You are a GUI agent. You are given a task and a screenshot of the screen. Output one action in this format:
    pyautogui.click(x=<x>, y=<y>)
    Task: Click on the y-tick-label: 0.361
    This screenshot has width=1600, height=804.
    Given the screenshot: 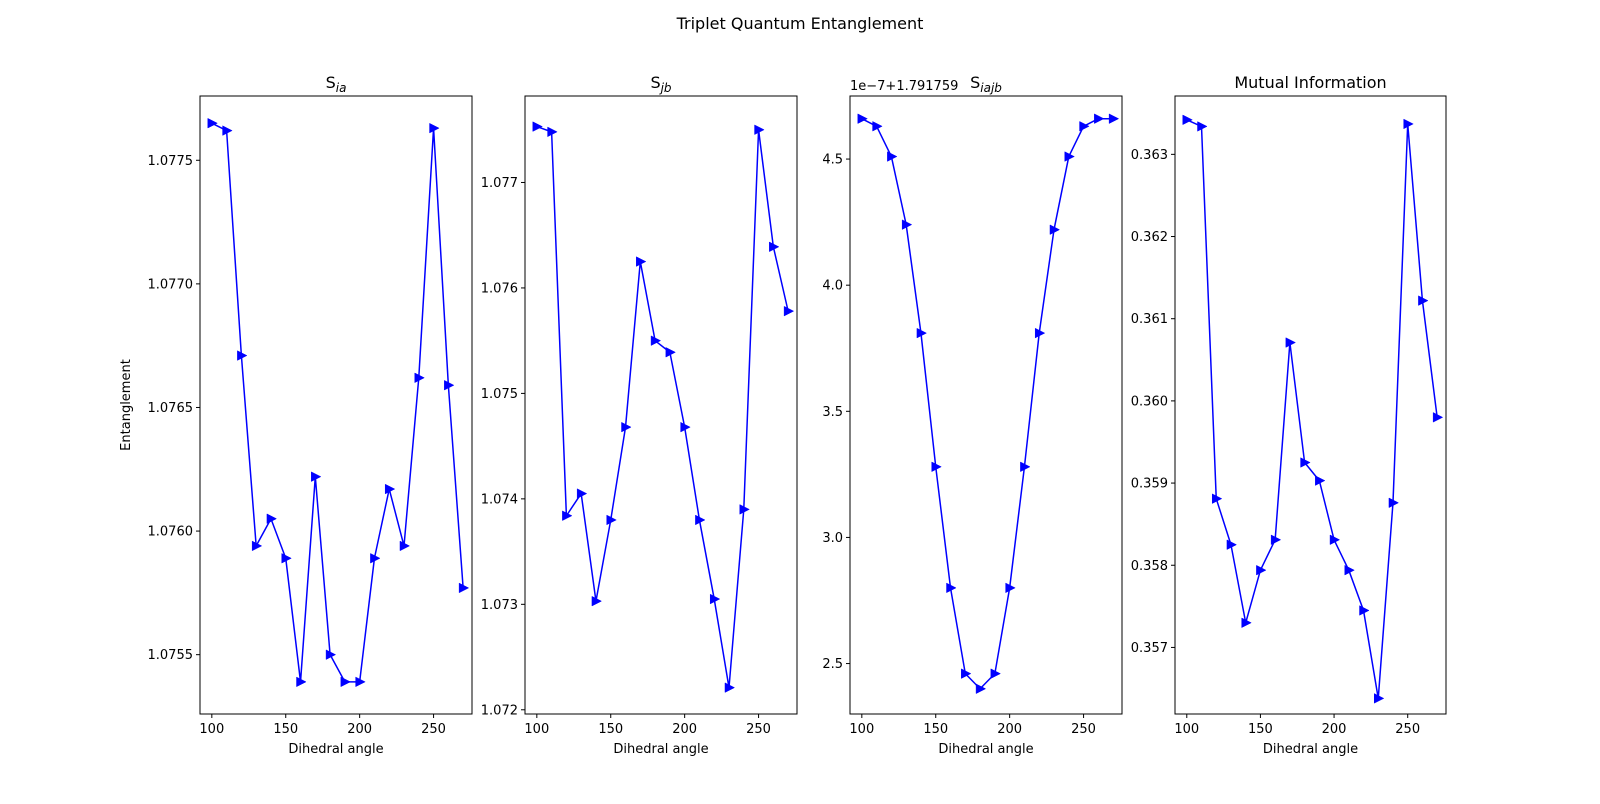 What is the action you would take?
    pyautogui.click(x=1149, y=319)
    